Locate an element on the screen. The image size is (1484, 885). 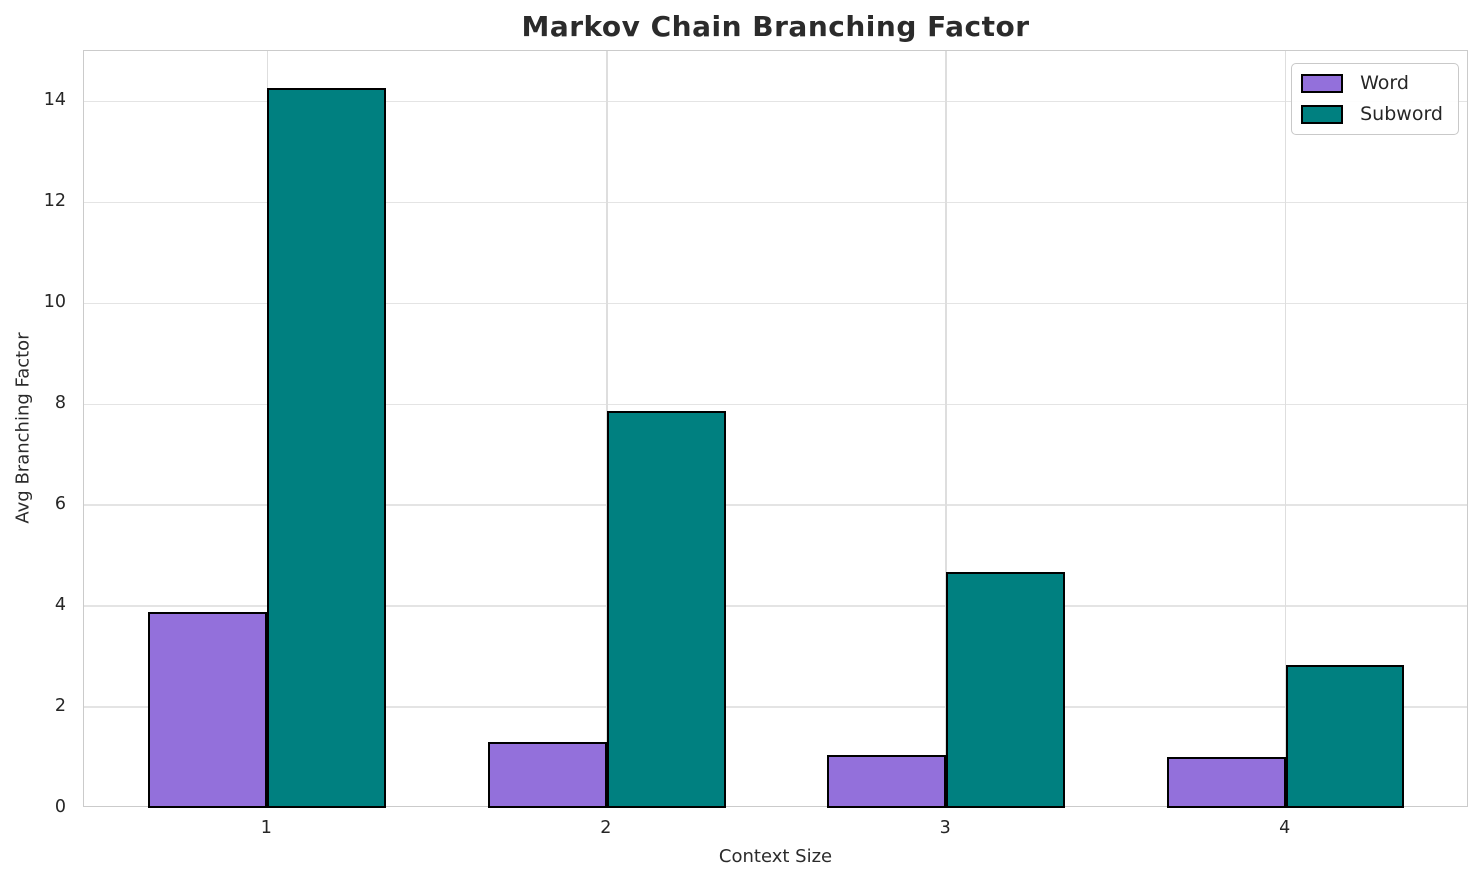
y-tick-label: 12 is located at coordinates (54, 201).